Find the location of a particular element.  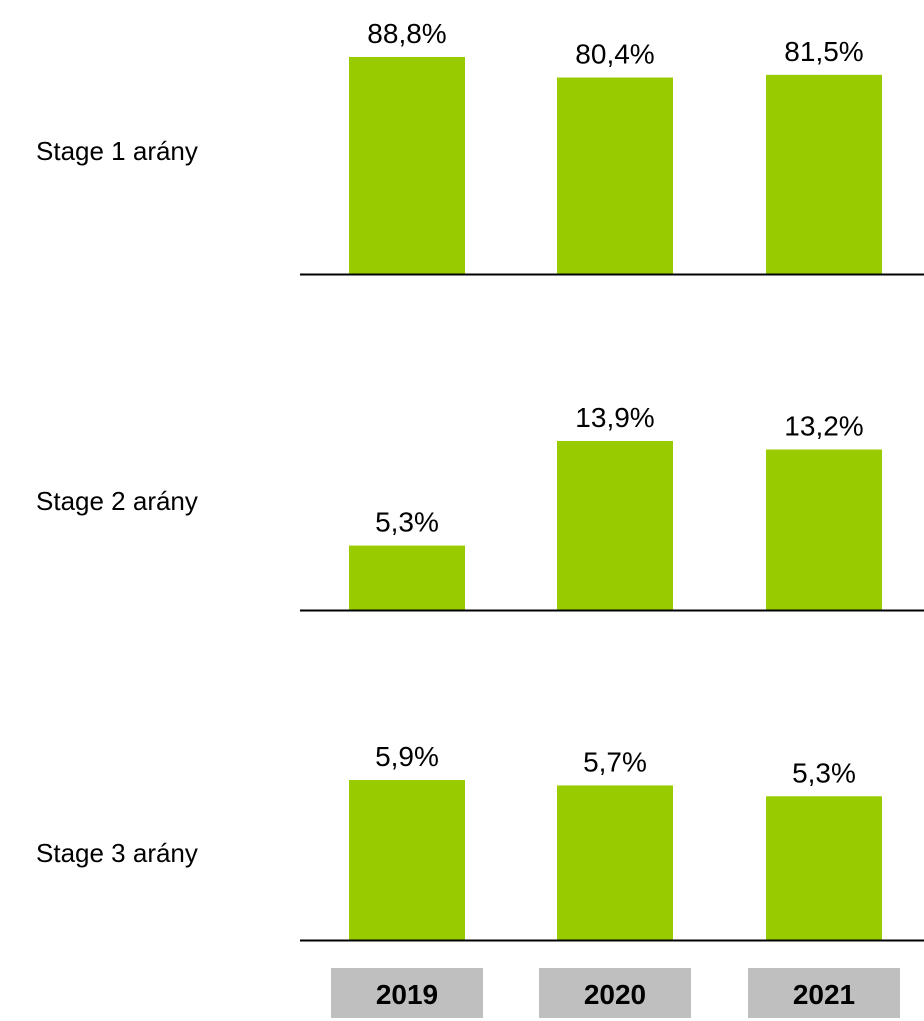

category-axis: 2019 2020 2021 is located at coordinates (615, 993).